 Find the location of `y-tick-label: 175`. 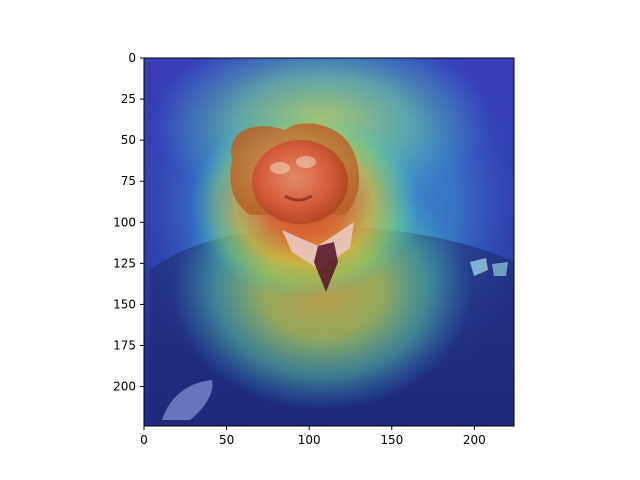

y-tick-label: 175 is located at coordinates (124, 346).